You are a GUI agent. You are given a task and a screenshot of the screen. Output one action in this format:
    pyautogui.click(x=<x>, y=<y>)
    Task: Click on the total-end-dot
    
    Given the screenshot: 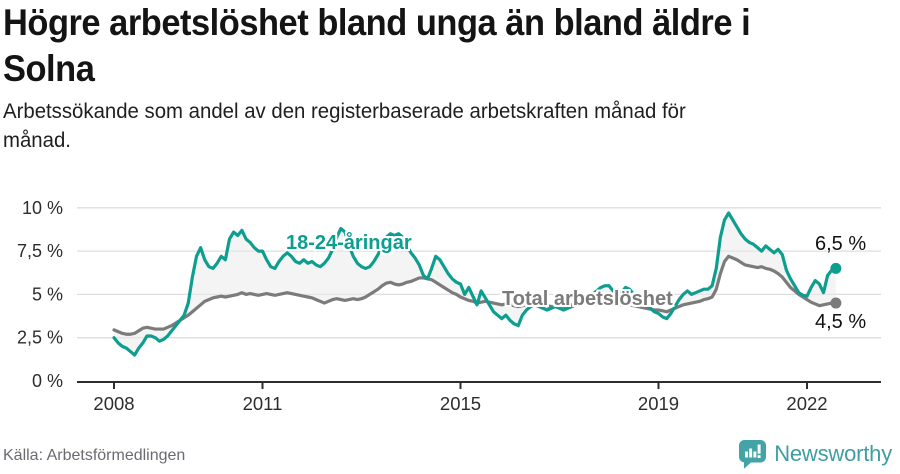 What is the action you would take?
    pyautogui.click(x=836, y=303)
    